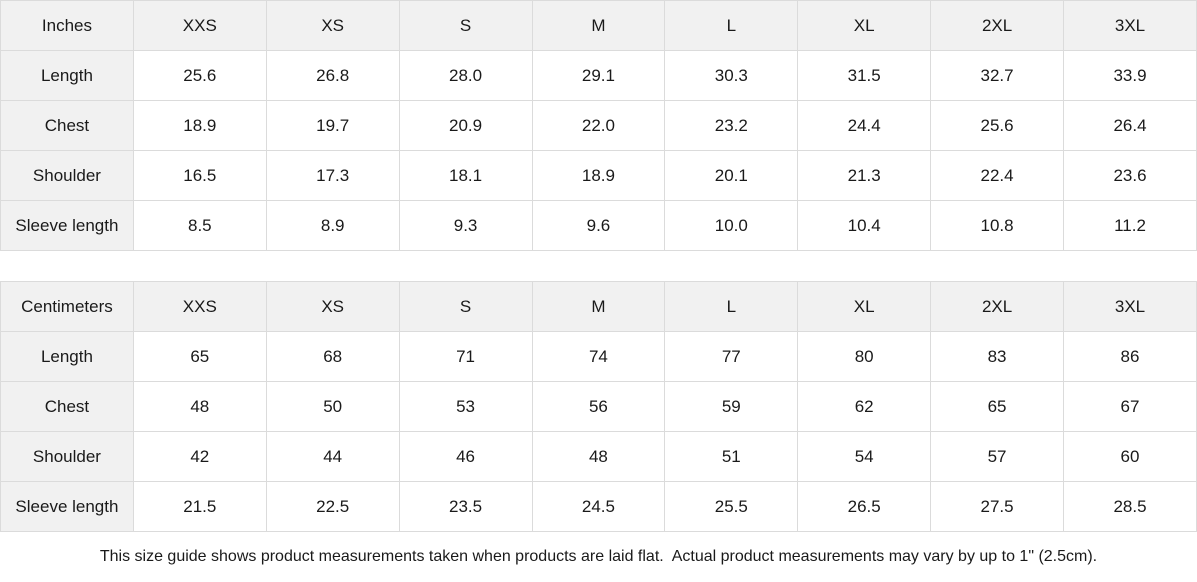  Describe the element at coordinates (731, 75) in the screenshot. I see `value-cell: 30.3` at that location.